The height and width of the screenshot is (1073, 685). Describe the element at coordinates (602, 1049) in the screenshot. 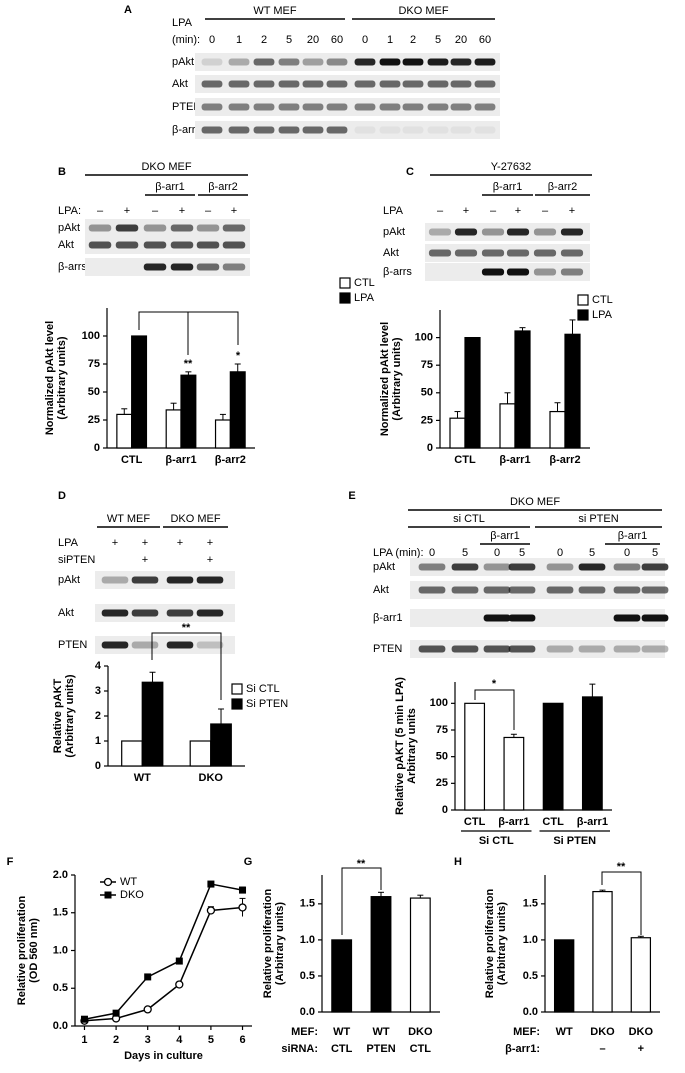

I see `row-value: –` at that location.